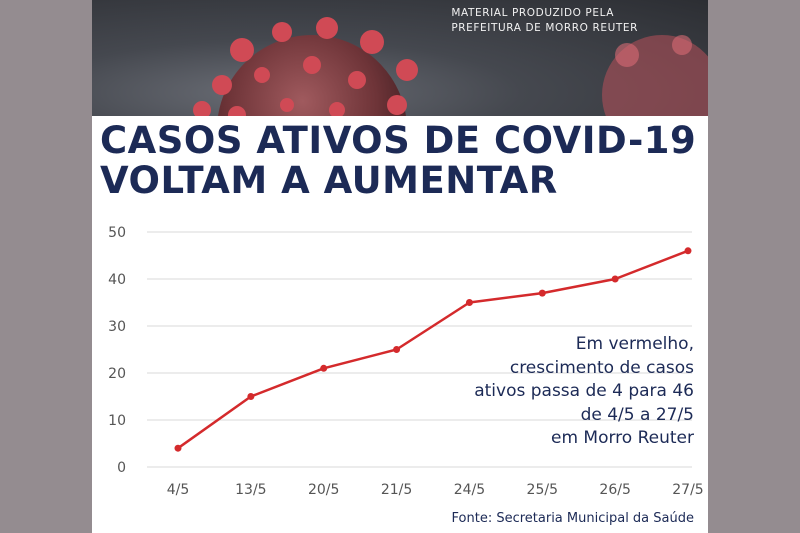 This screenshot has width=800, height=533. Describe the element at coordinates (634, 344) in the screenshot. I see `annotation-line-1: Em vermelho,` at that location.